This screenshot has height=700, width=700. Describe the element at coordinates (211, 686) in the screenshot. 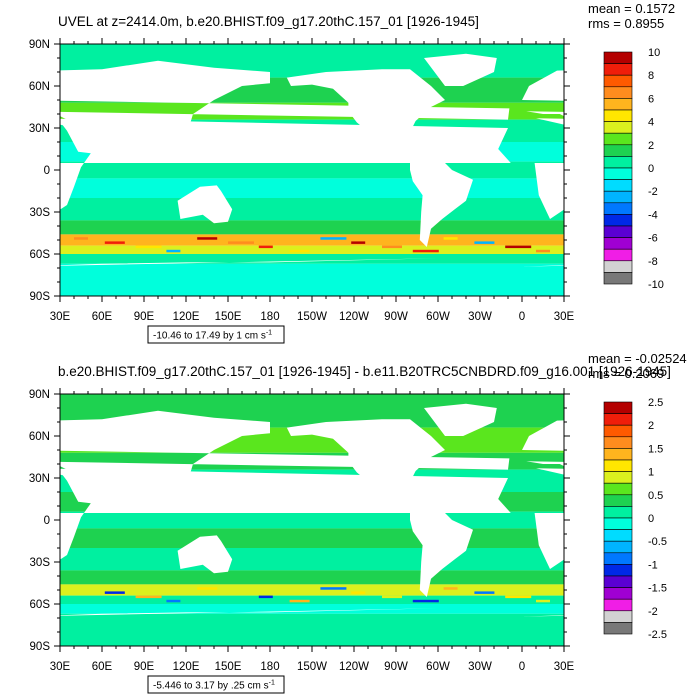

I see `contour-info-main: -5.446 to 3.17 by .25 cm s` at that location.